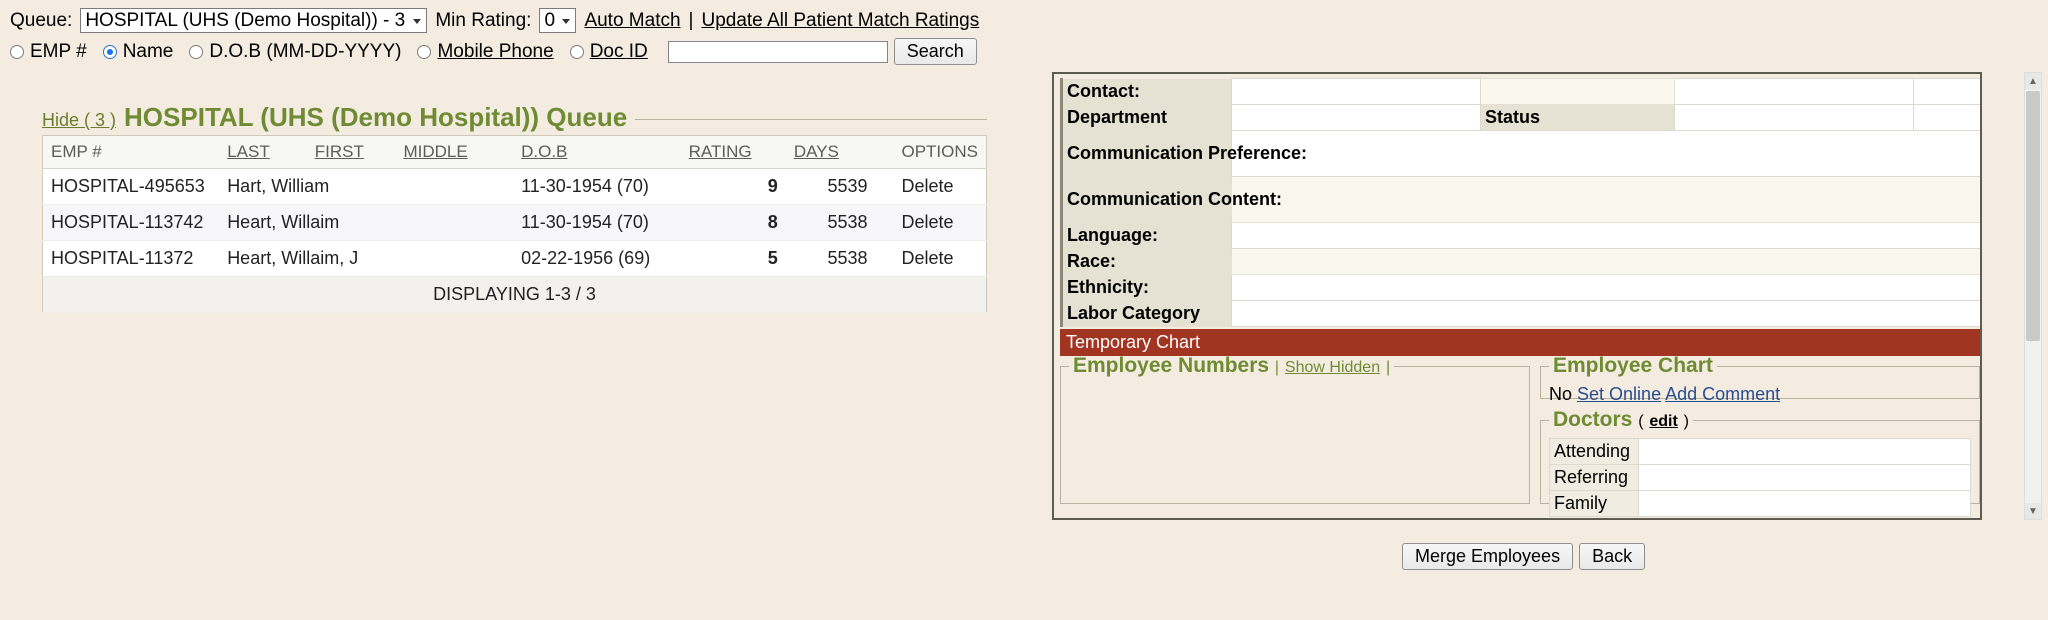 This screenshot has width=2048, height=620. What do you see at coordinates (733, 152) in the screenshot?
I see `col-rating: RATING` at bounding box center [733, 152].